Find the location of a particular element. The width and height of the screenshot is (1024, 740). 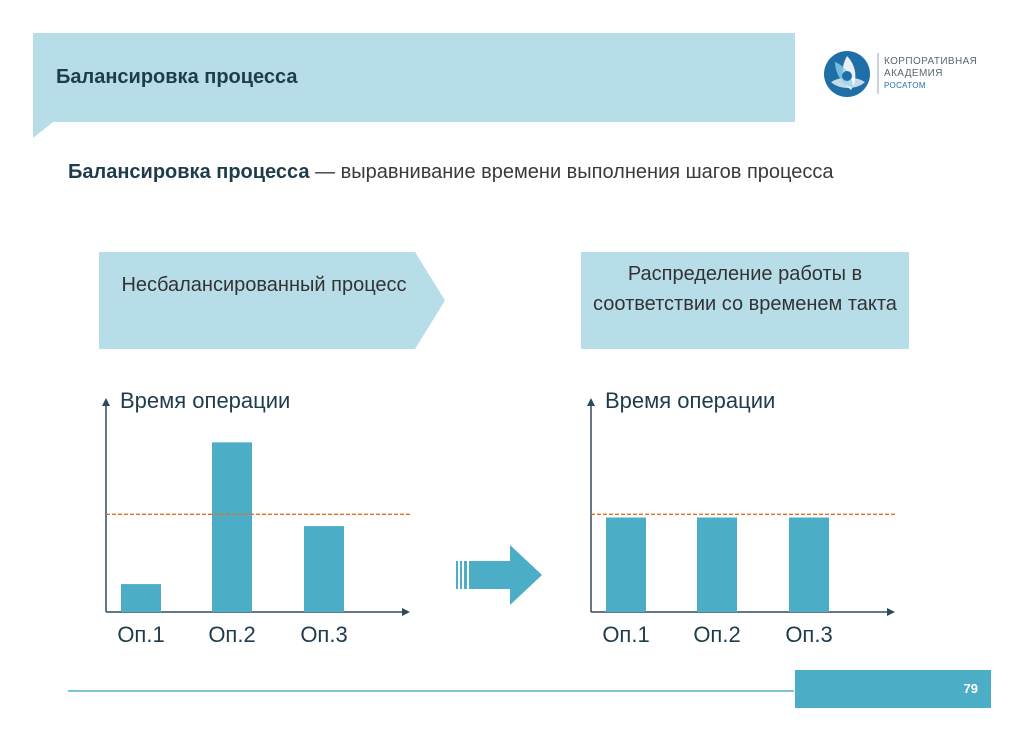

definition-term: Балансировка процесса is located at coordinates (189, 172).